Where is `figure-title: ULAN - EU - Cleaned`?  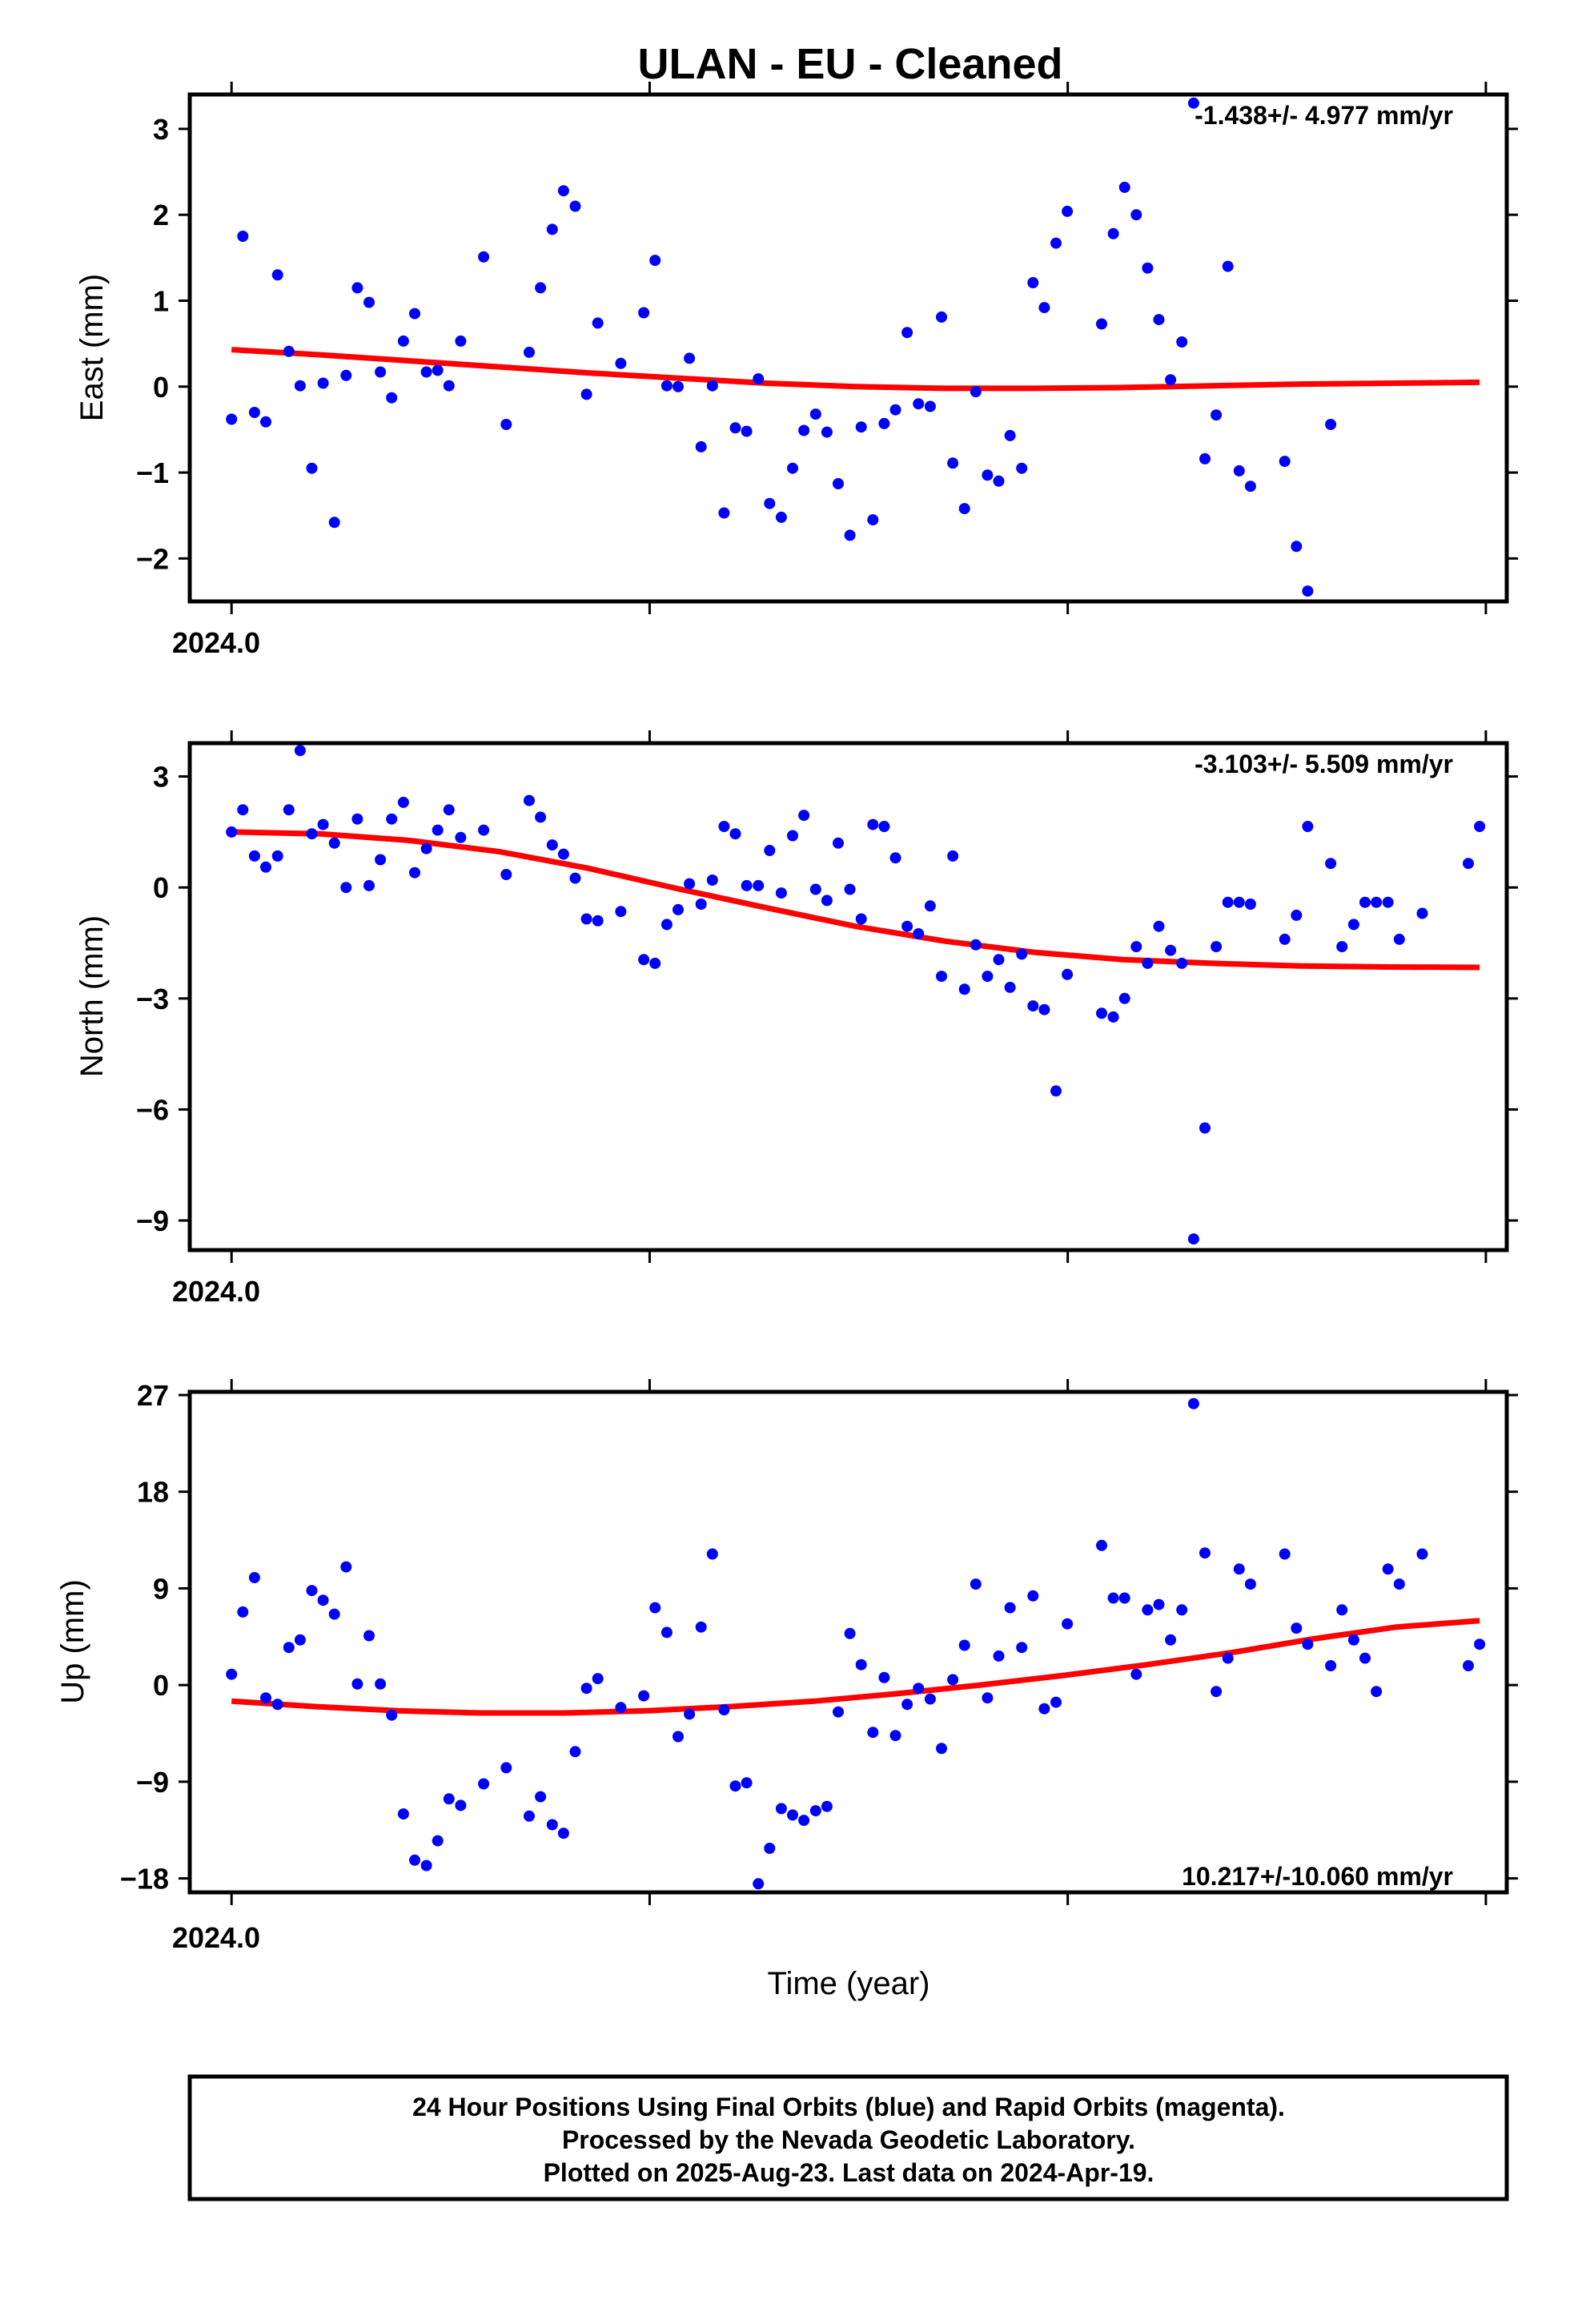
figure-title: ULAN - EU - Cleaned is located at coordinates (849, 64).